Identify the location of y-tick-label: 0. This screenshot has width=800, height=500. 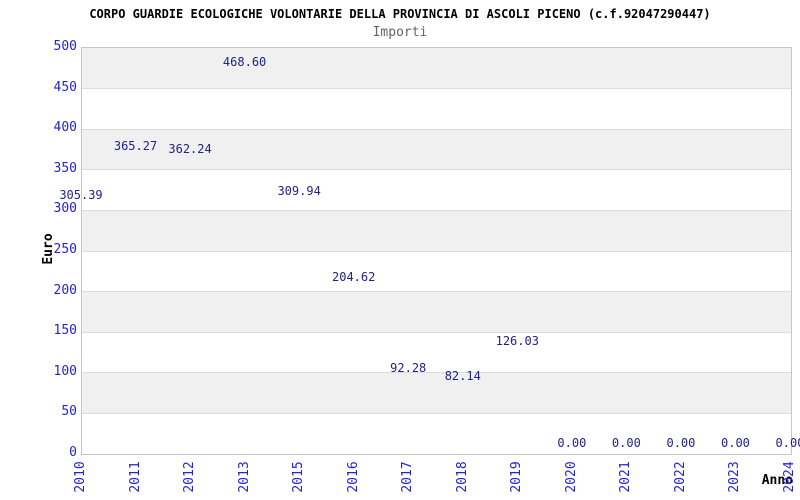
(73, 452).